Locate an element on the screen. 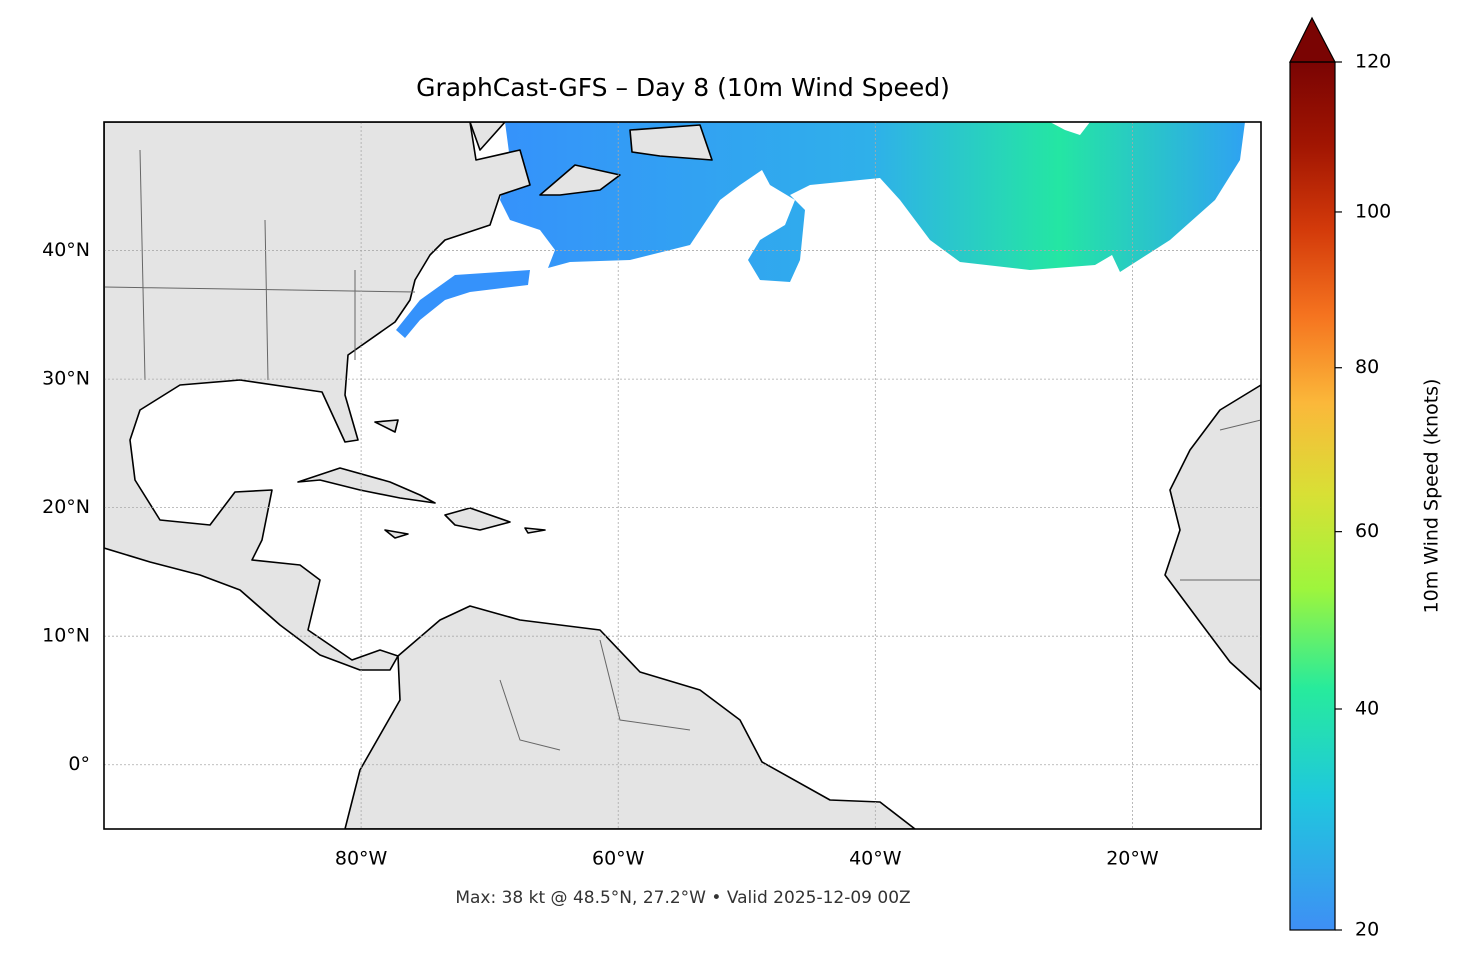 The height and width of the screenshot is (973, 1466). colorbar-tick-label: 120 is located at coordinates (1373, 62).